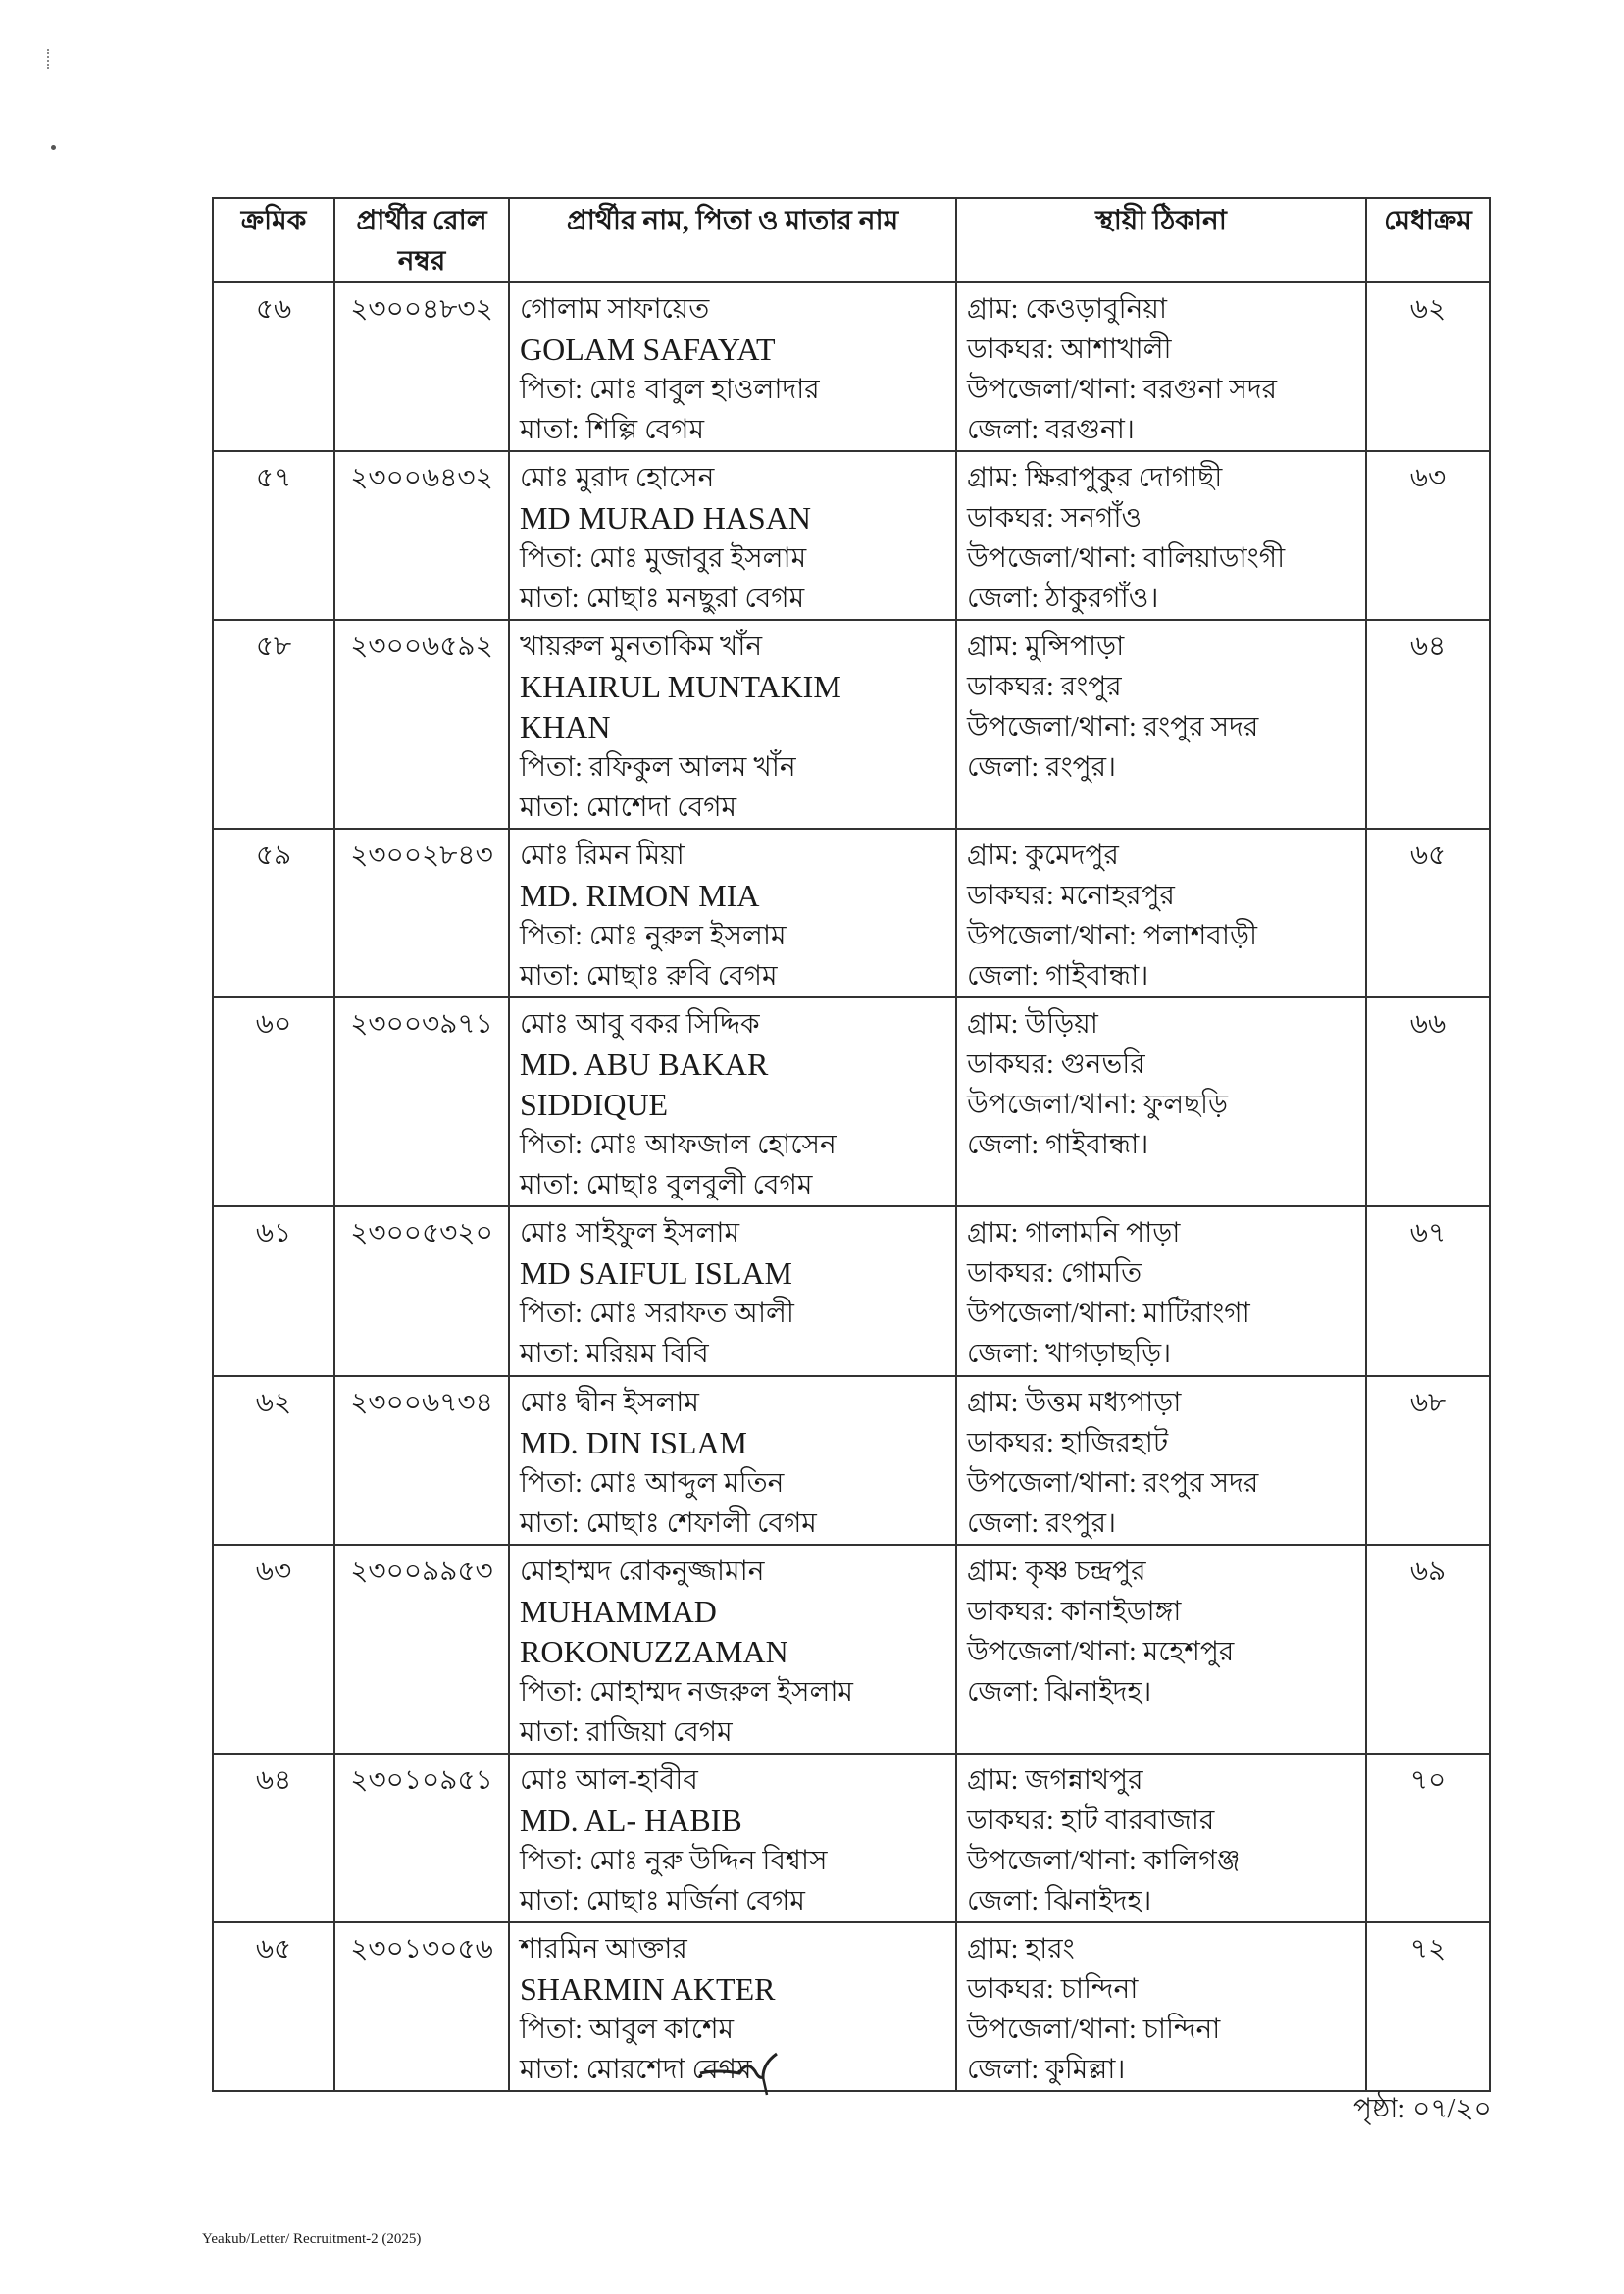 The height and width of the screenshot is (2294, 1624). Describe the element at coordinates (1032, 1024) in the screenshot. I see `address-line: গ্রাম: উড়িয়া` at that location.